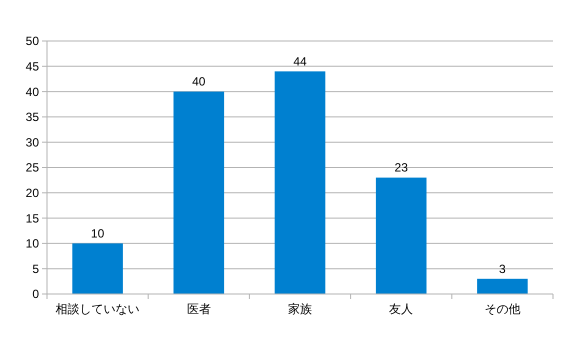 The height and width of the screenshot is (339, 575). Describe the element at coordinates (199, 81) in the screenshot. I see `data-label: 40` at that location.